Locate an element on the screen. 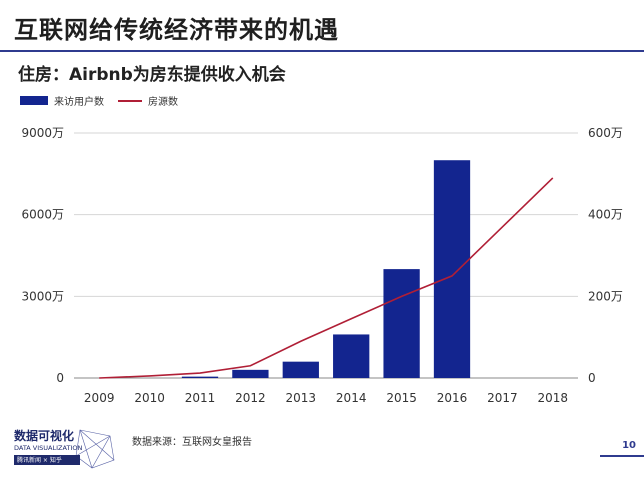 The width and height of the screenshot is (644, 481). legend-label-bar: 来访用户数 is located at coordinates (79, 102).